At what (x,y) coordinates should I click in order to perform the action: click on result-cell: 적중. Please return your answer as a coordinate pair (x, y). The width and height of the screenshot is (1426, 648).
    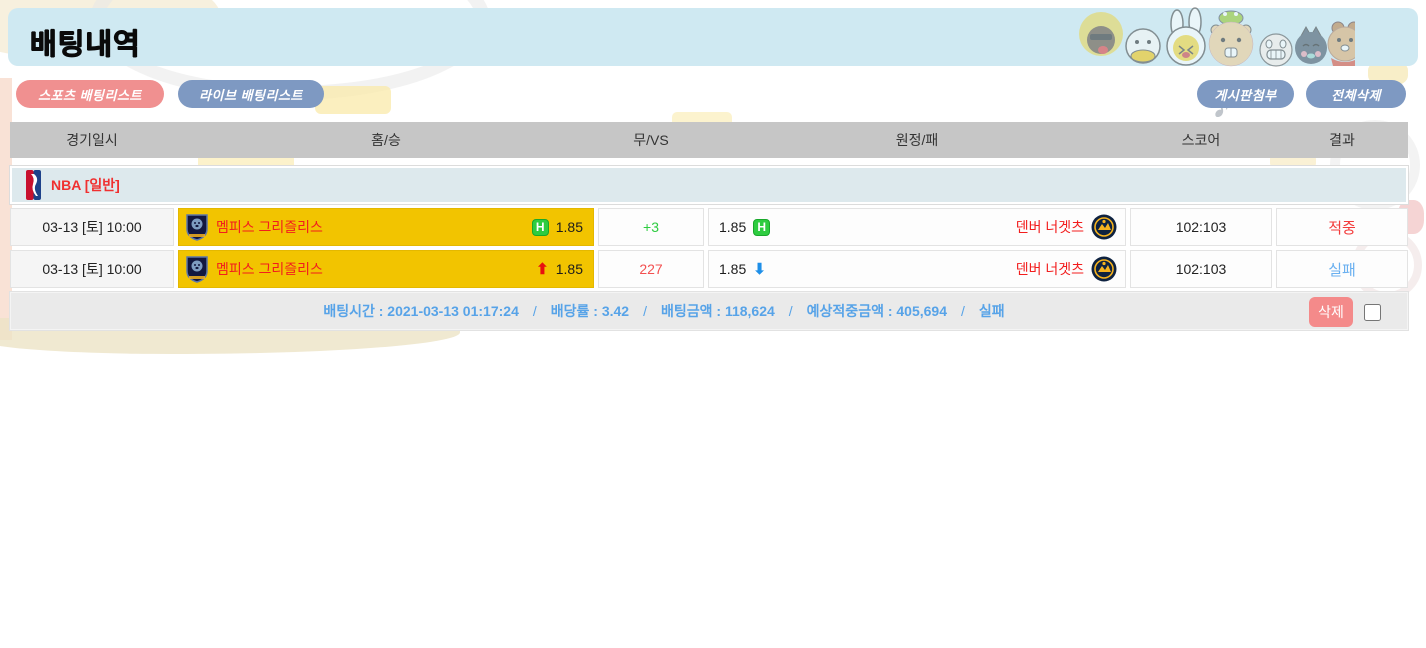
    Looking at the image, I should click on (1342, 227).